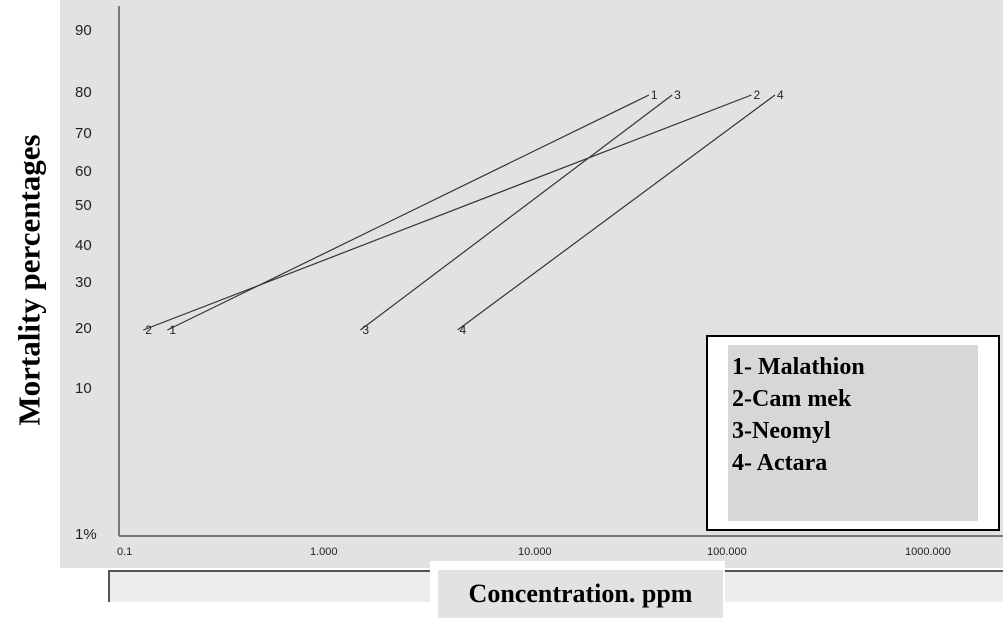  I want to click on legend-item: 2-Cam mek, so click(792, 399).